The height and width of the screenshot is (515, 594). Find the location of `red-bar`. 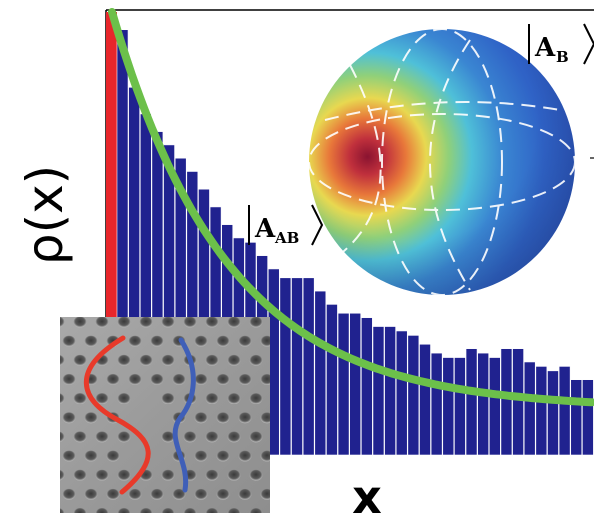

red-bar is located at coordinates (111, 233).